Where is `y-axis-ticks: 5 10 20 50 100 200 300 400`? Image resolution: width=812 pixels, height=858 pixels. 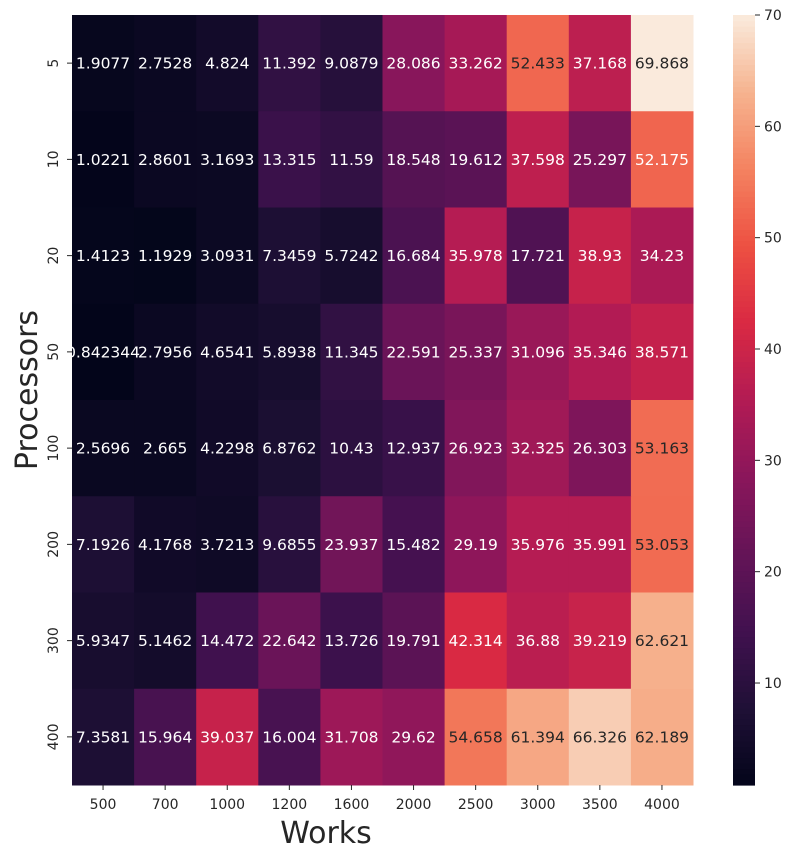
y-axis-ticks: 5 10 20 50 100 200 300 400 is located at coordinates (59, 404).